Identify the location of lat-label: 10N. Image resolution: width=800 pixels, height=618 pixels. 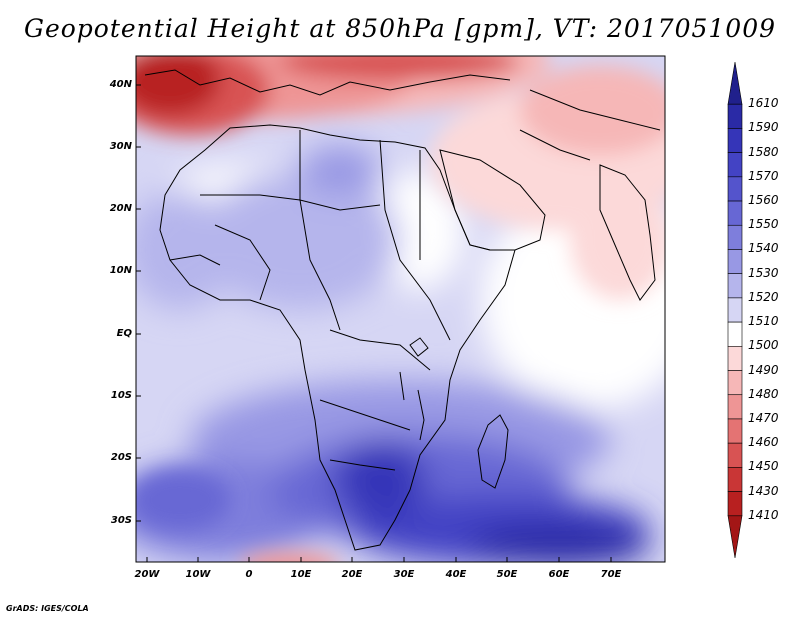
(120, 270).